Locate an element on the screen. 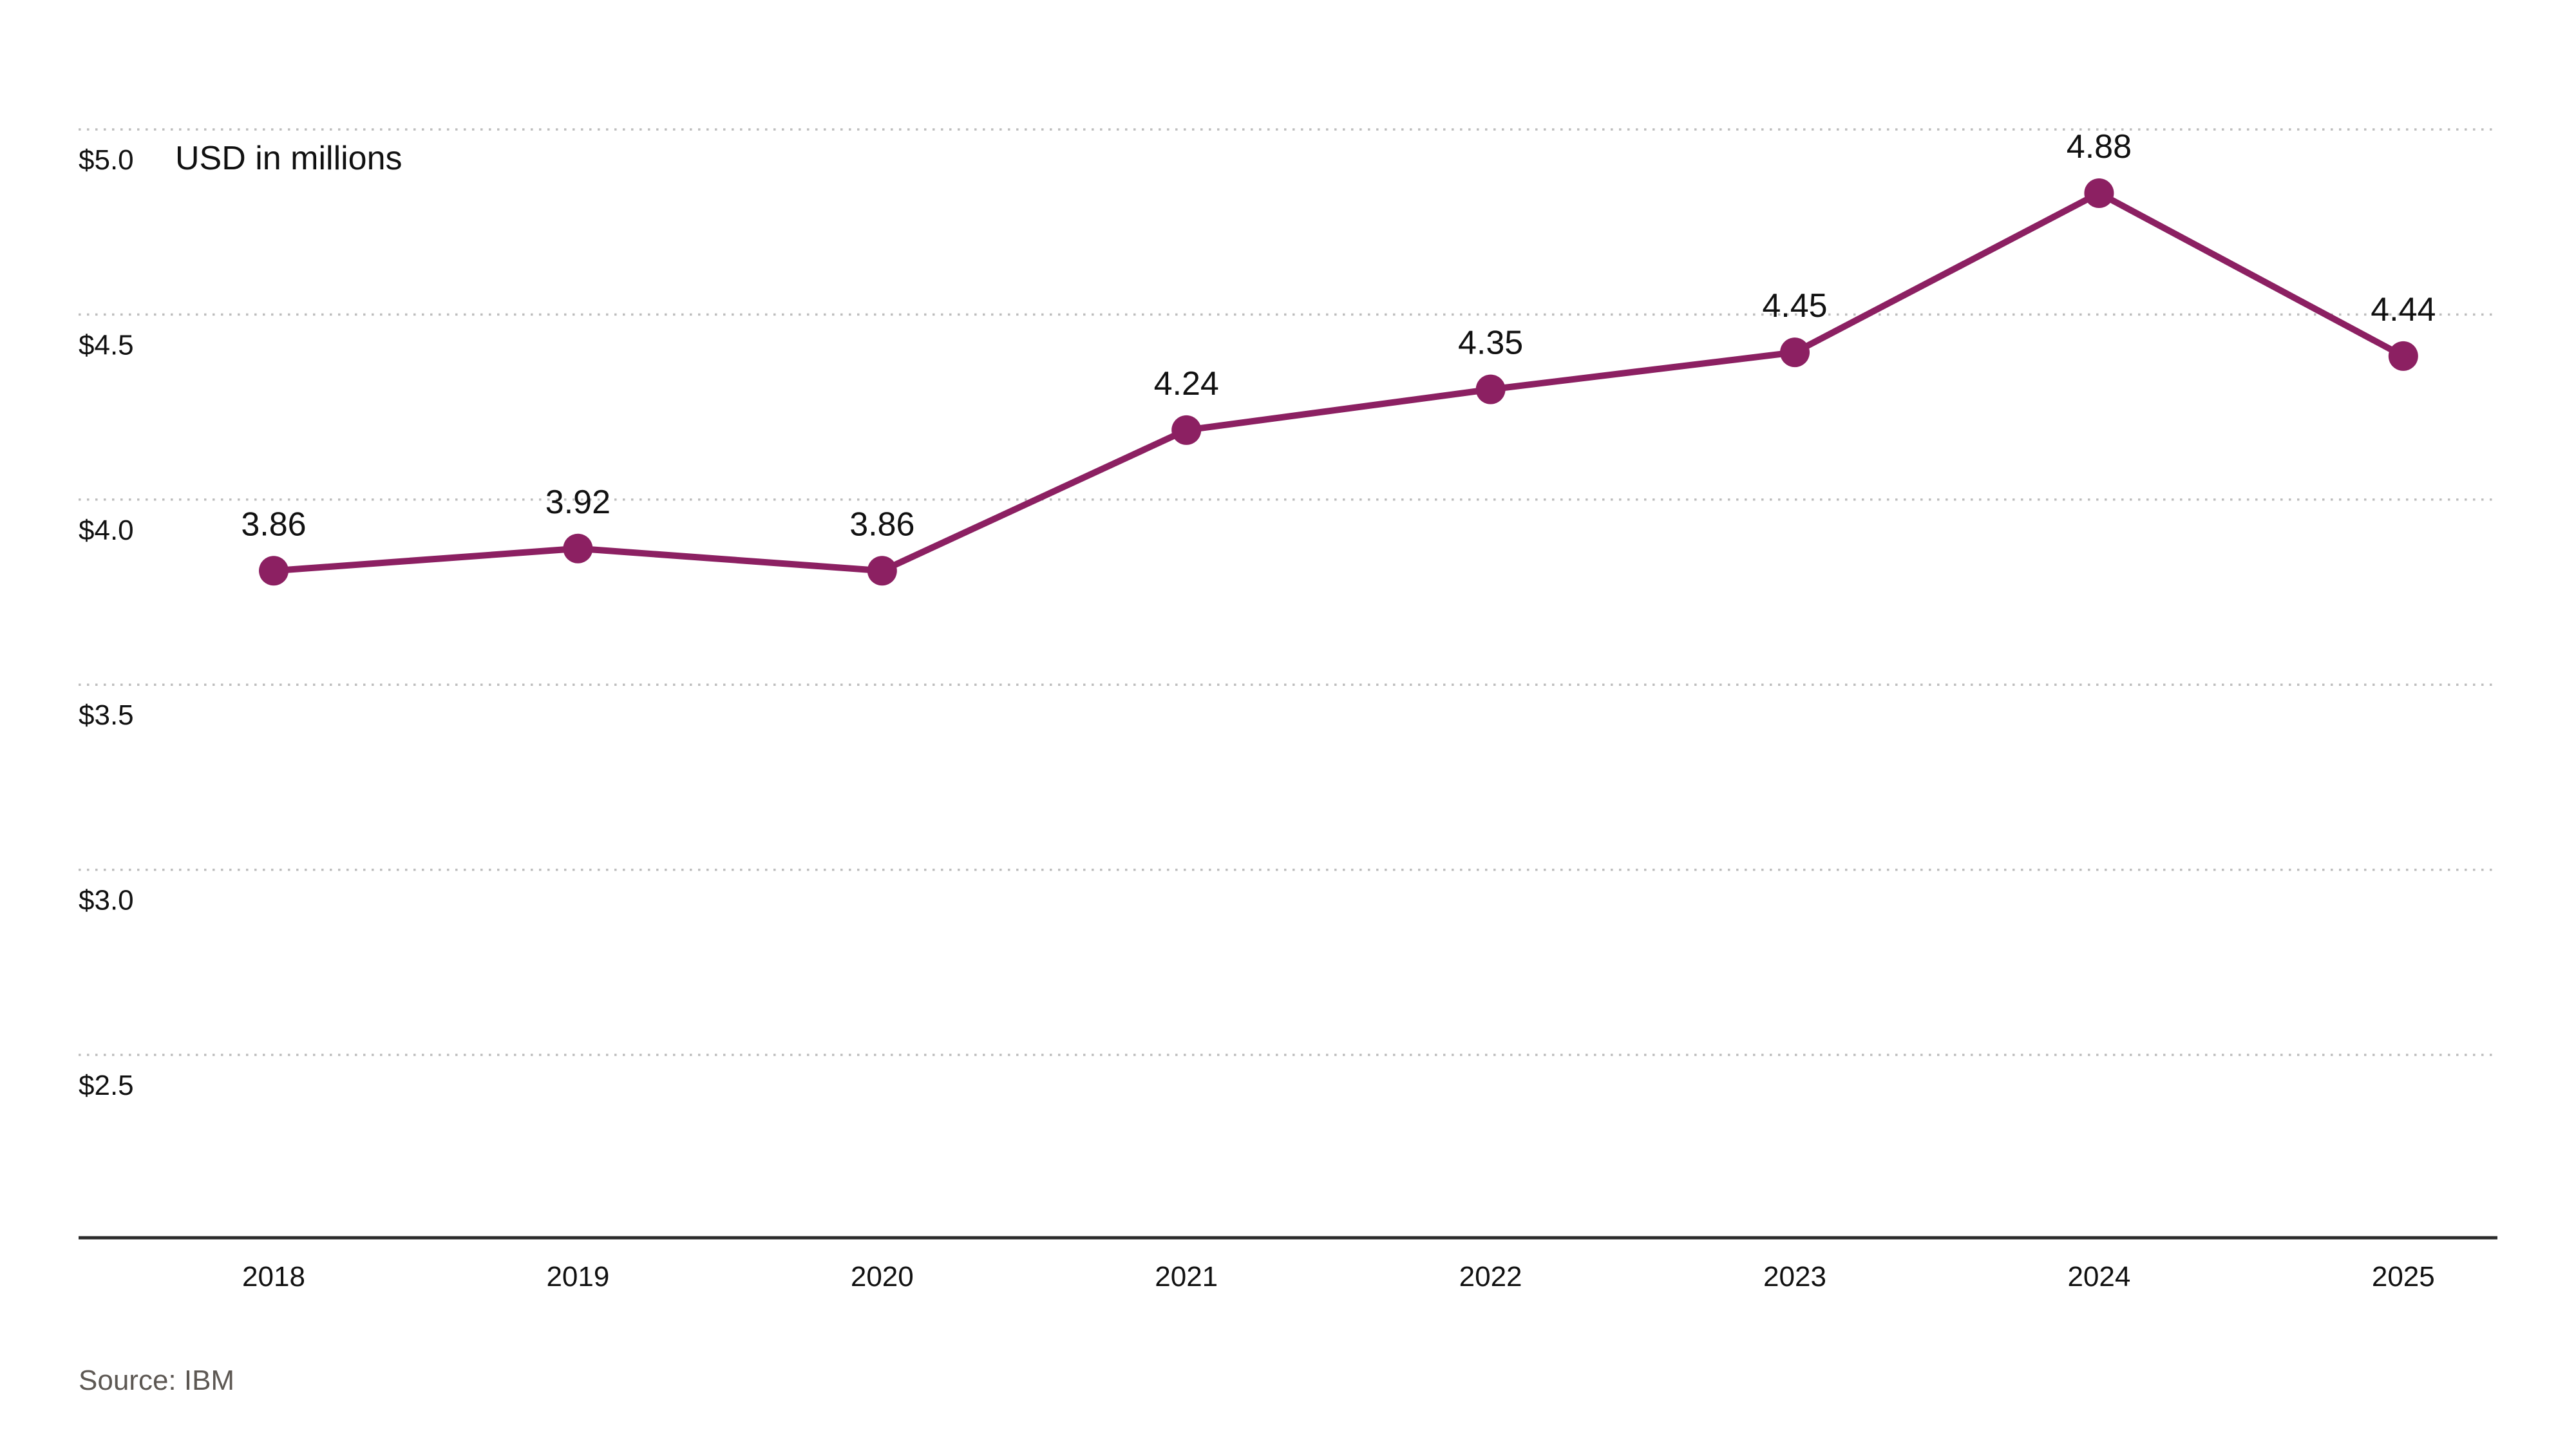 The width and height of the screenshot is (2576, 1449). data-value-label: 4.35 is located at coordinates (1490, 343).